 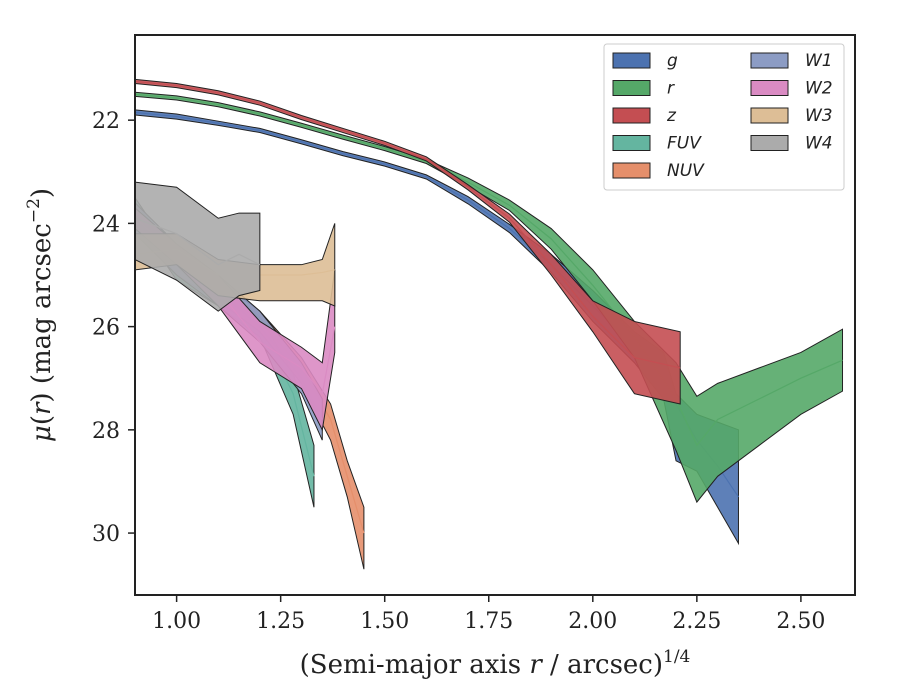 What do you see at coordinates (819, 144) in the screenshot?
I see `legend-label-w4: W4` at bounding box center [819, 144].